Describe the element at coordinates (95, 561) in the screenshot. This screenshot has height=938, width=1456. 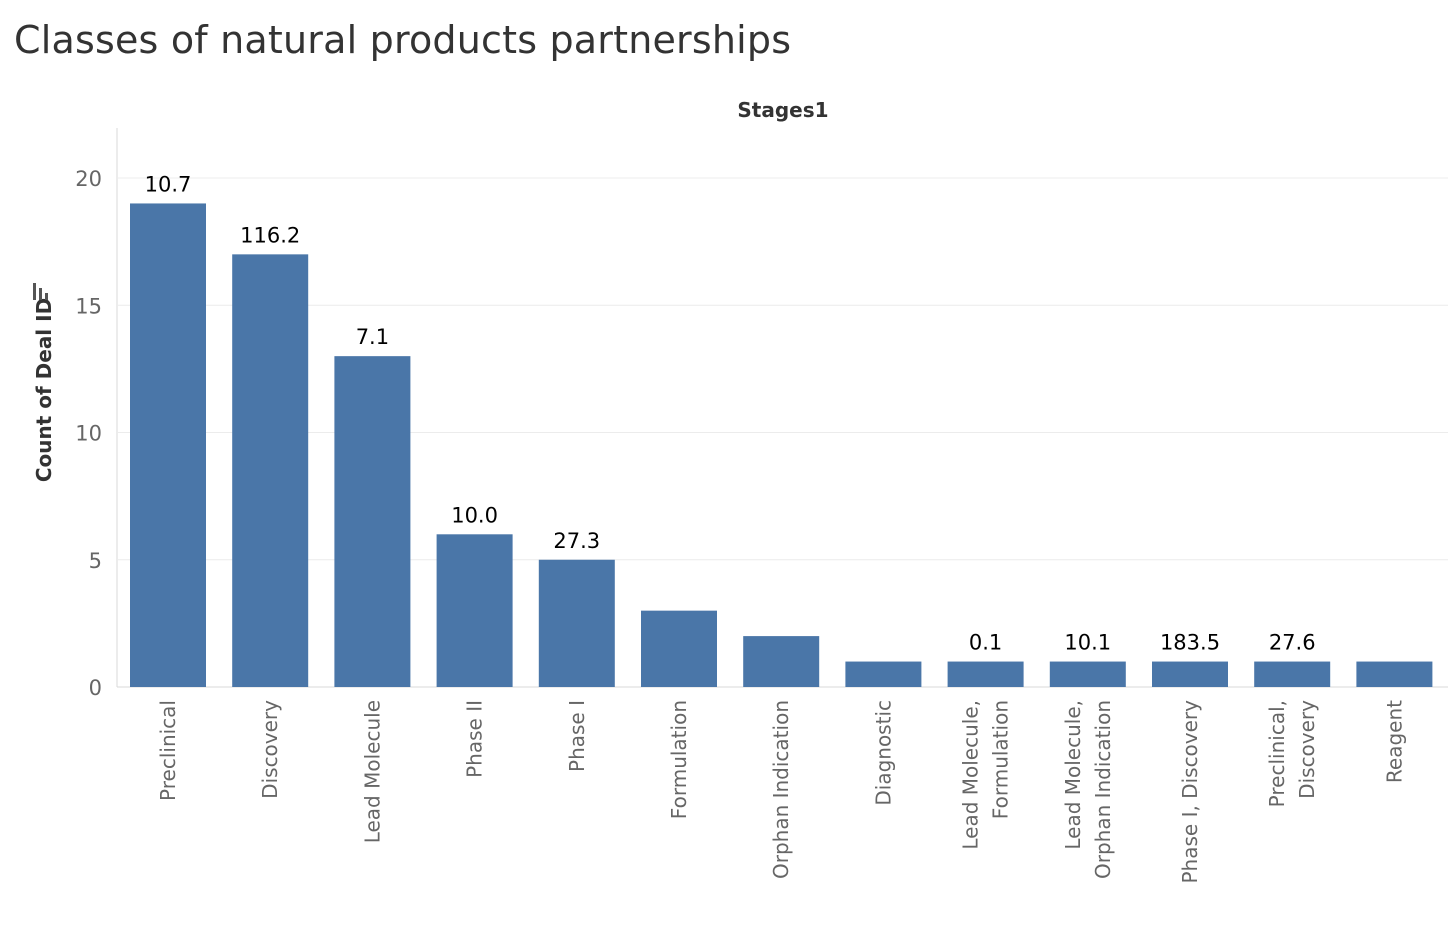
I see `y-tick-label: 5` at that location.